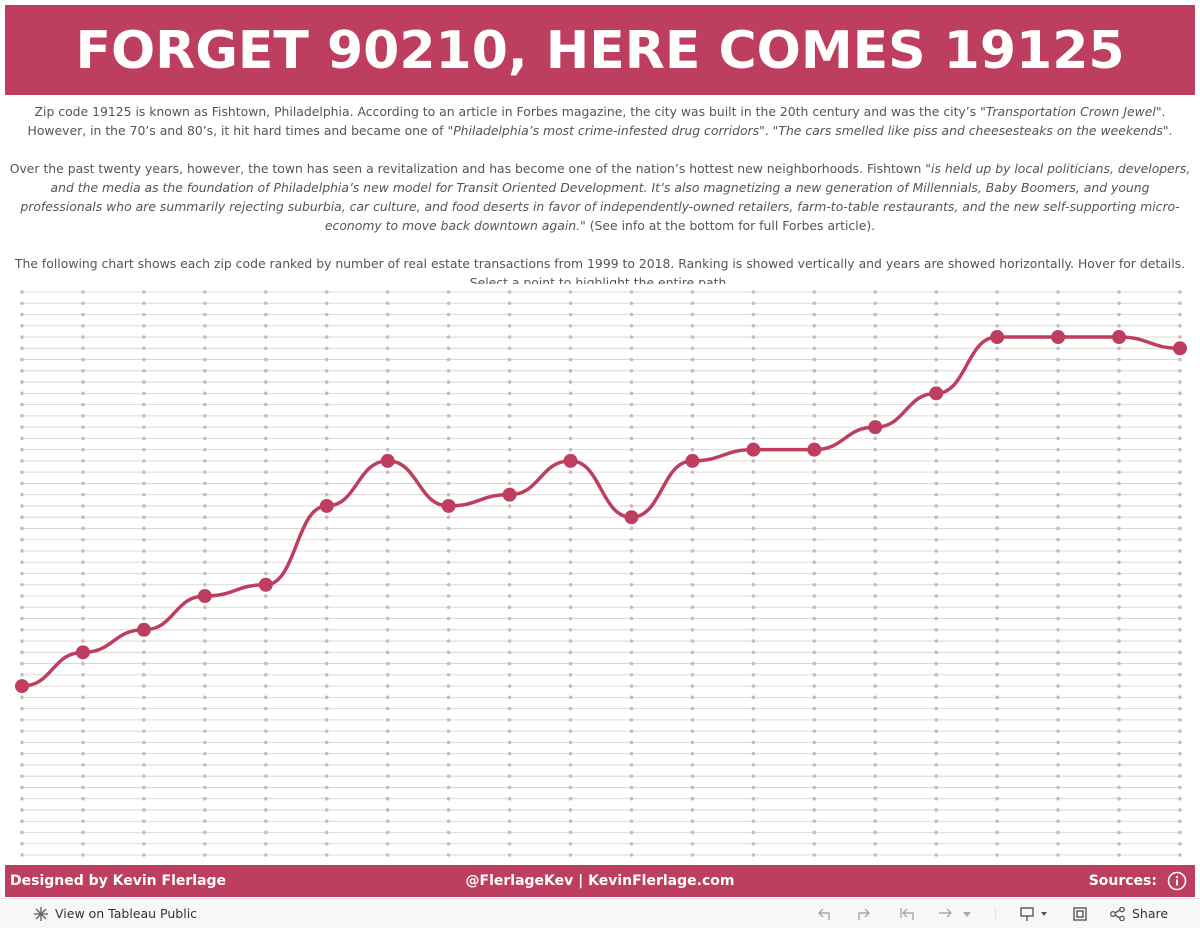  I want to click on info-icon, so click(1177, 881).